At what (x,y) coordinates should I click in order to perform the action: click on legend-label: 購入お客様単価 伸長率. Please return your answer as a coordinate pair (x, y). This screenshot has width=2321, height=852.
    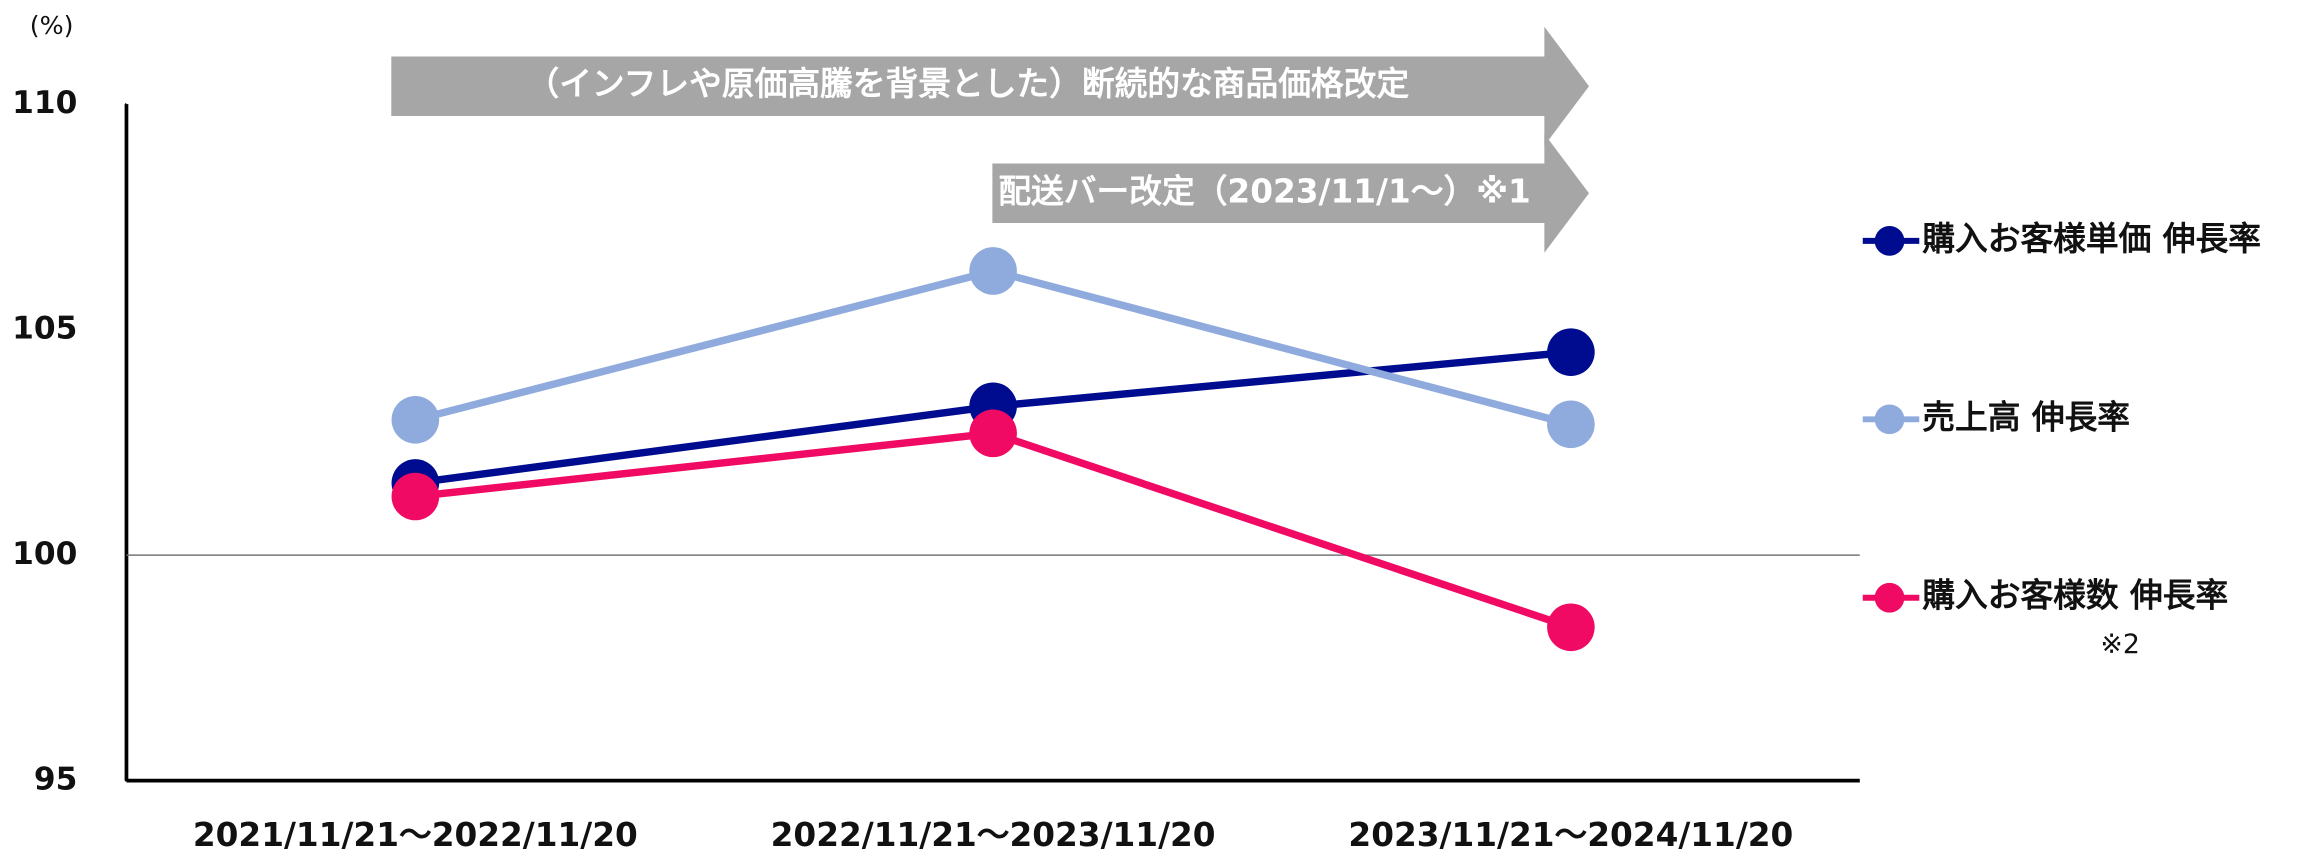
    Looking at the image, I should click on (2091, 239).